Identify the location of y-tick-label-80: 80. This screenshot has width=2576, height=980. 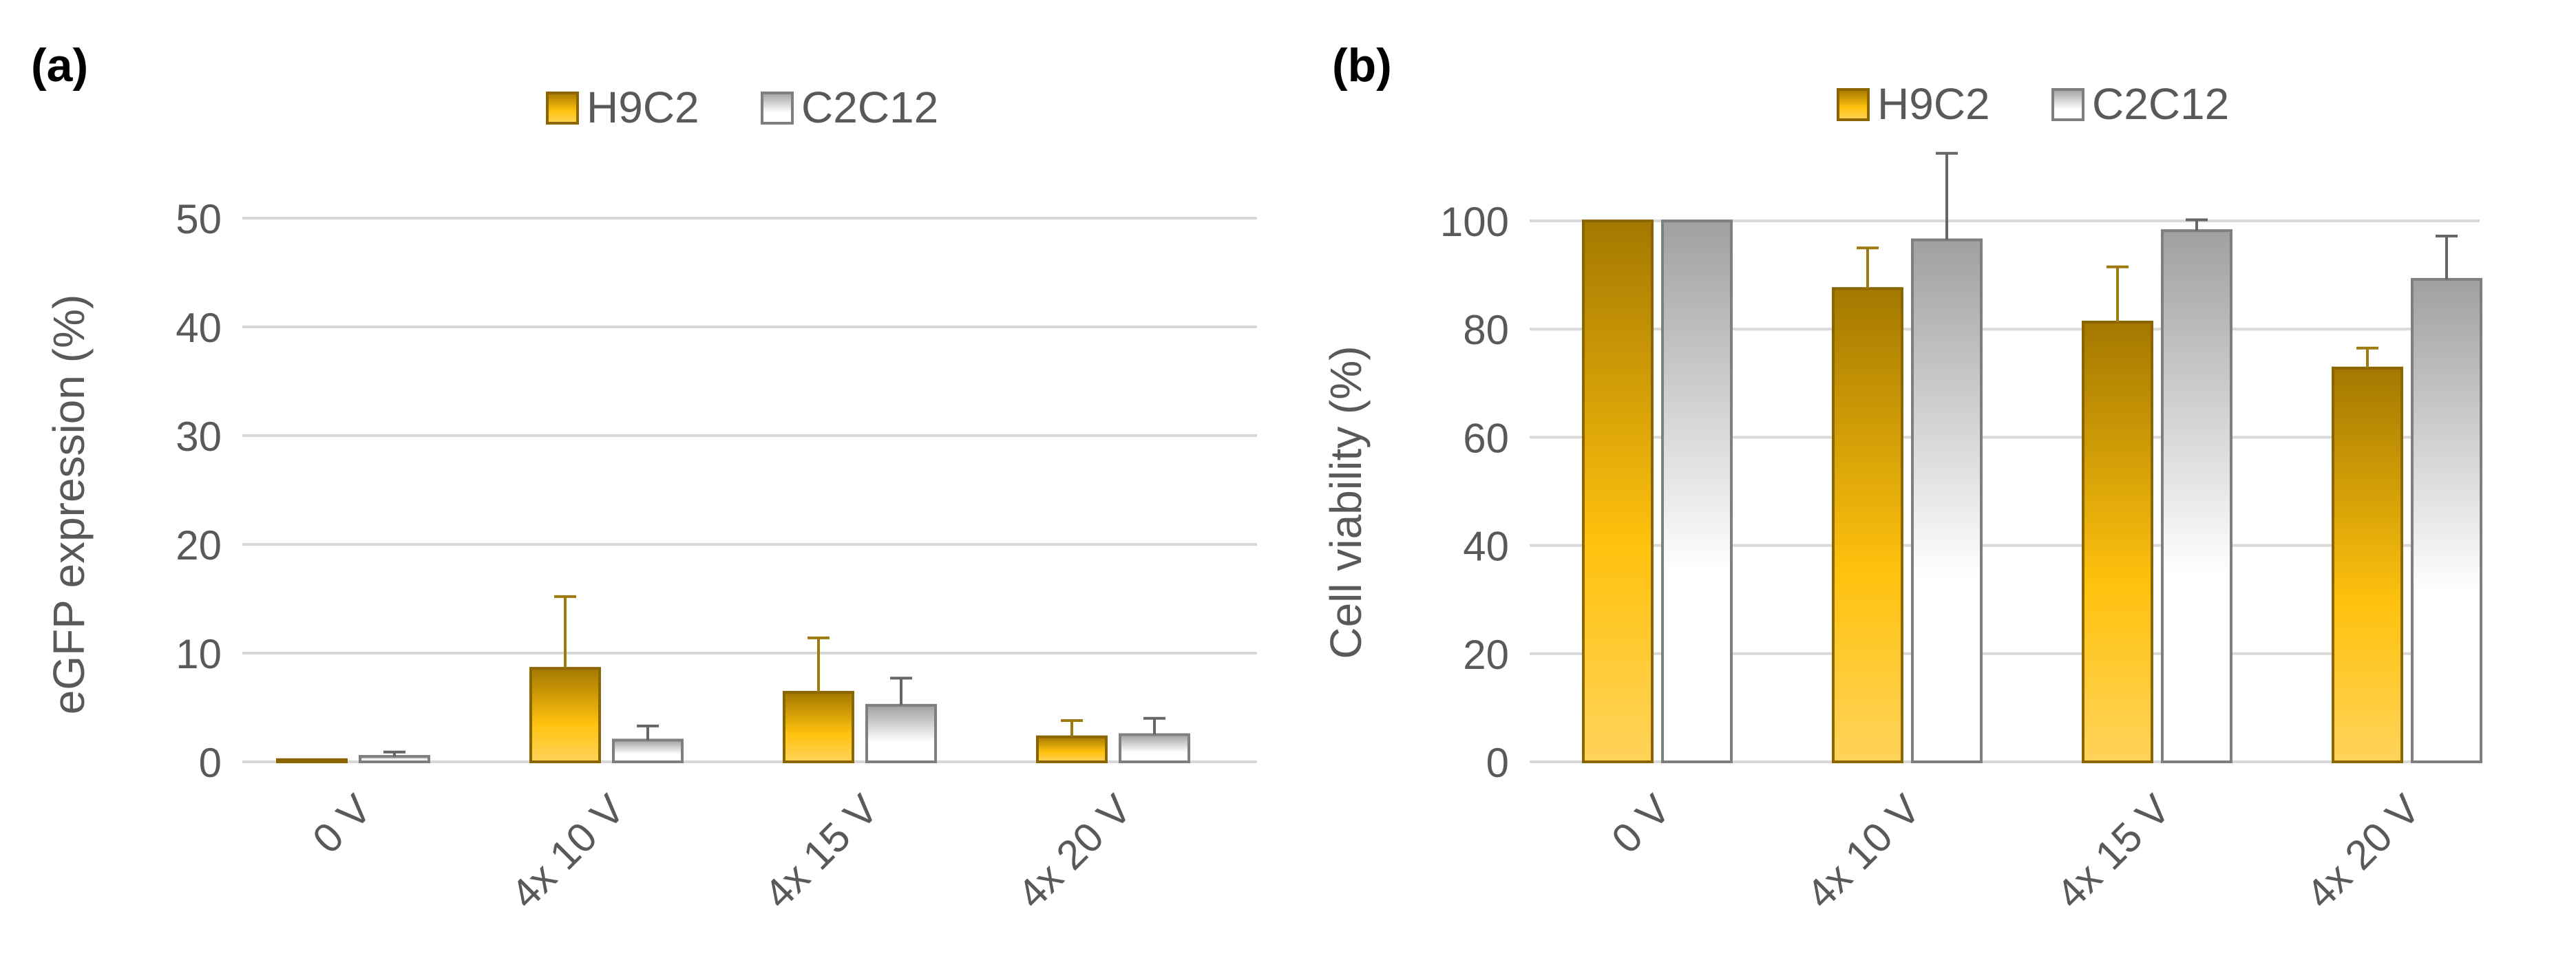
(1486, 330).